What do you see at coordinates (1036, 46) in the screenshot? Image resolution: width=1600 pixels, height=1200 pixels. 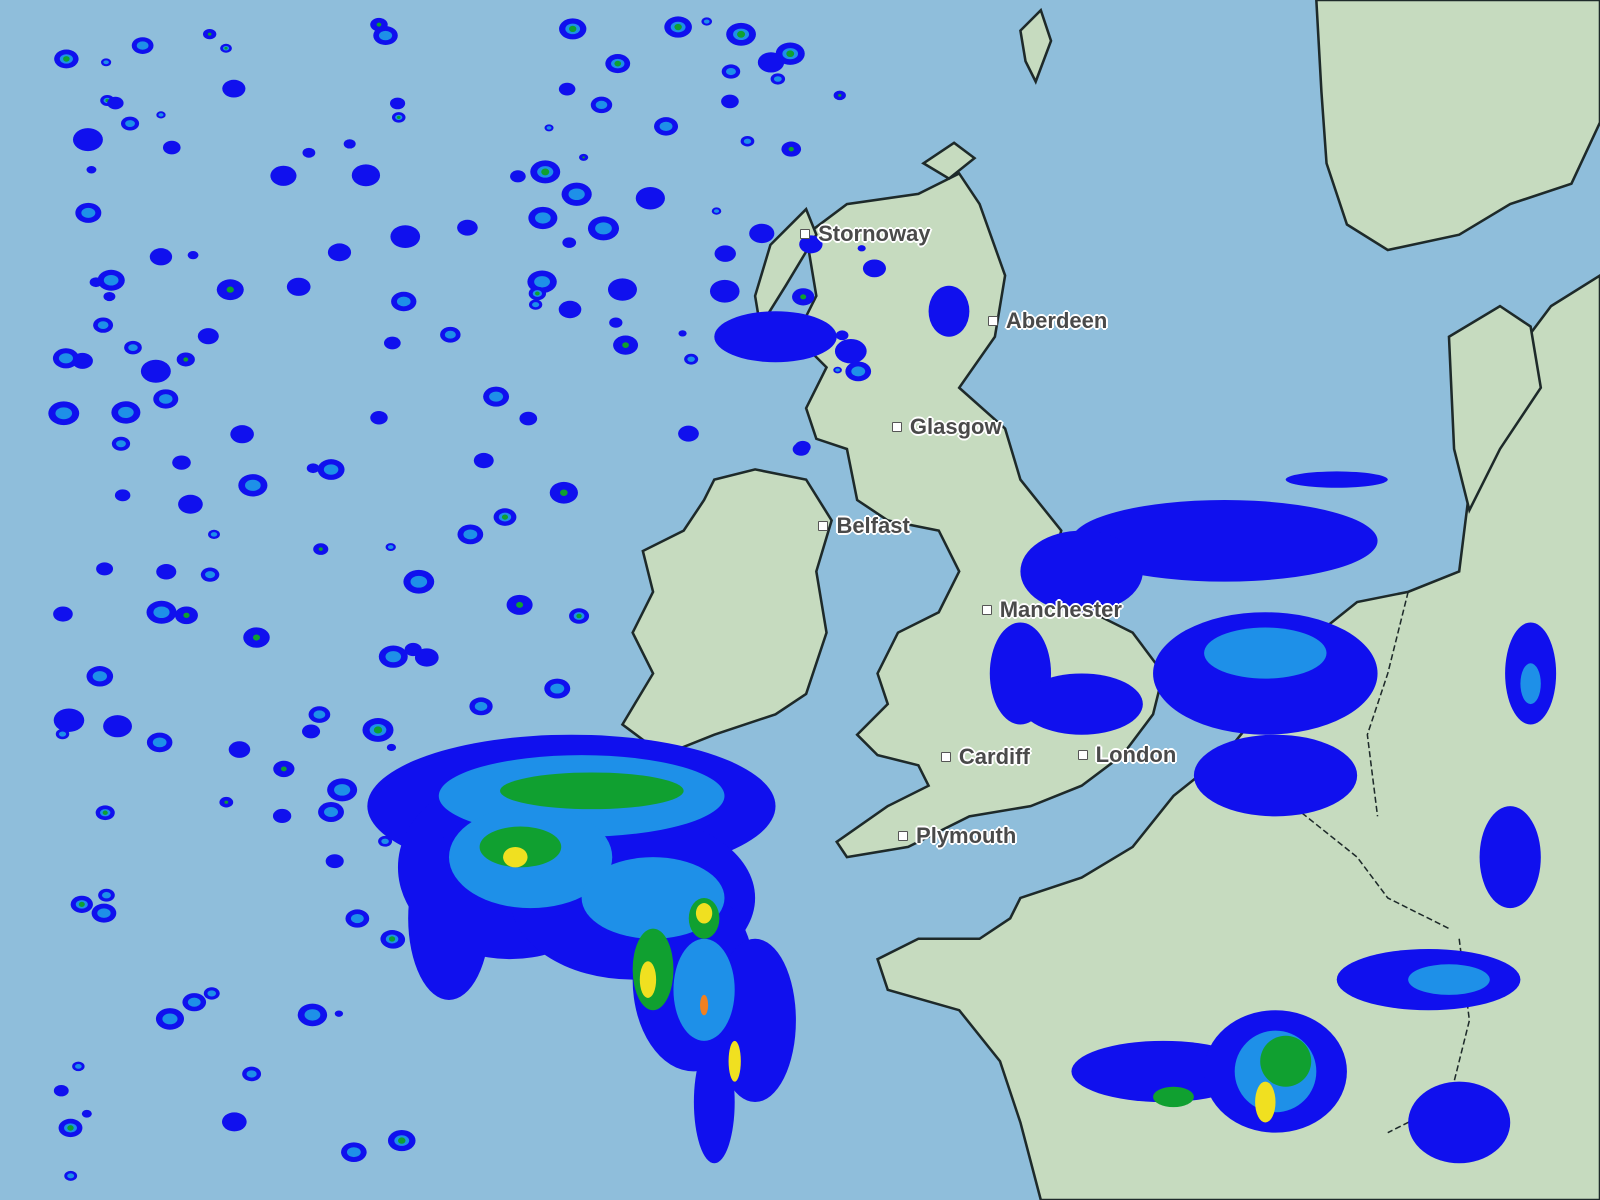 I see `land-shetland` at bounding box center [1036, 46].